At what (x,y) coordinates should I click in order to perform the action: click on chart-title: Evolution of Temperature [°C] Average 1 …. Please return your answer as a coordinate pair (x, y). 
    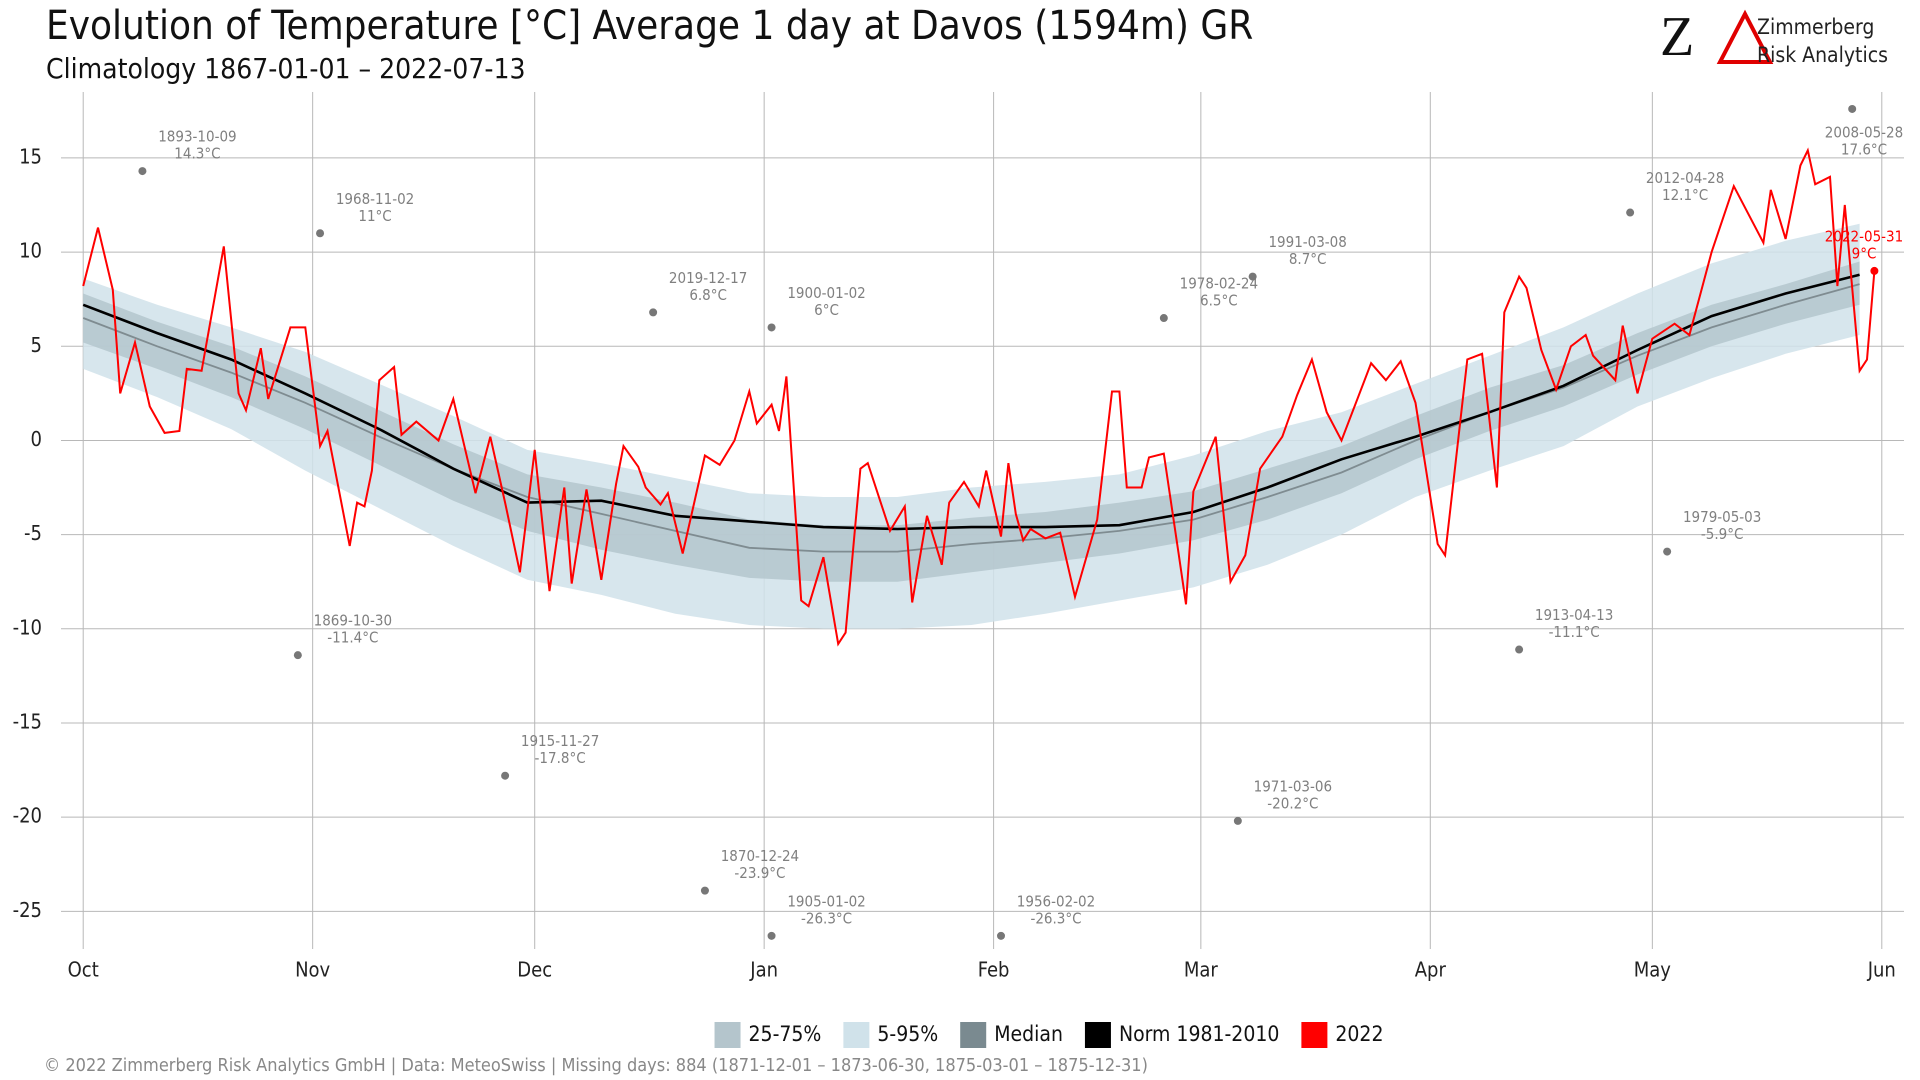
    Looking at the image, I should click on (649, 26).